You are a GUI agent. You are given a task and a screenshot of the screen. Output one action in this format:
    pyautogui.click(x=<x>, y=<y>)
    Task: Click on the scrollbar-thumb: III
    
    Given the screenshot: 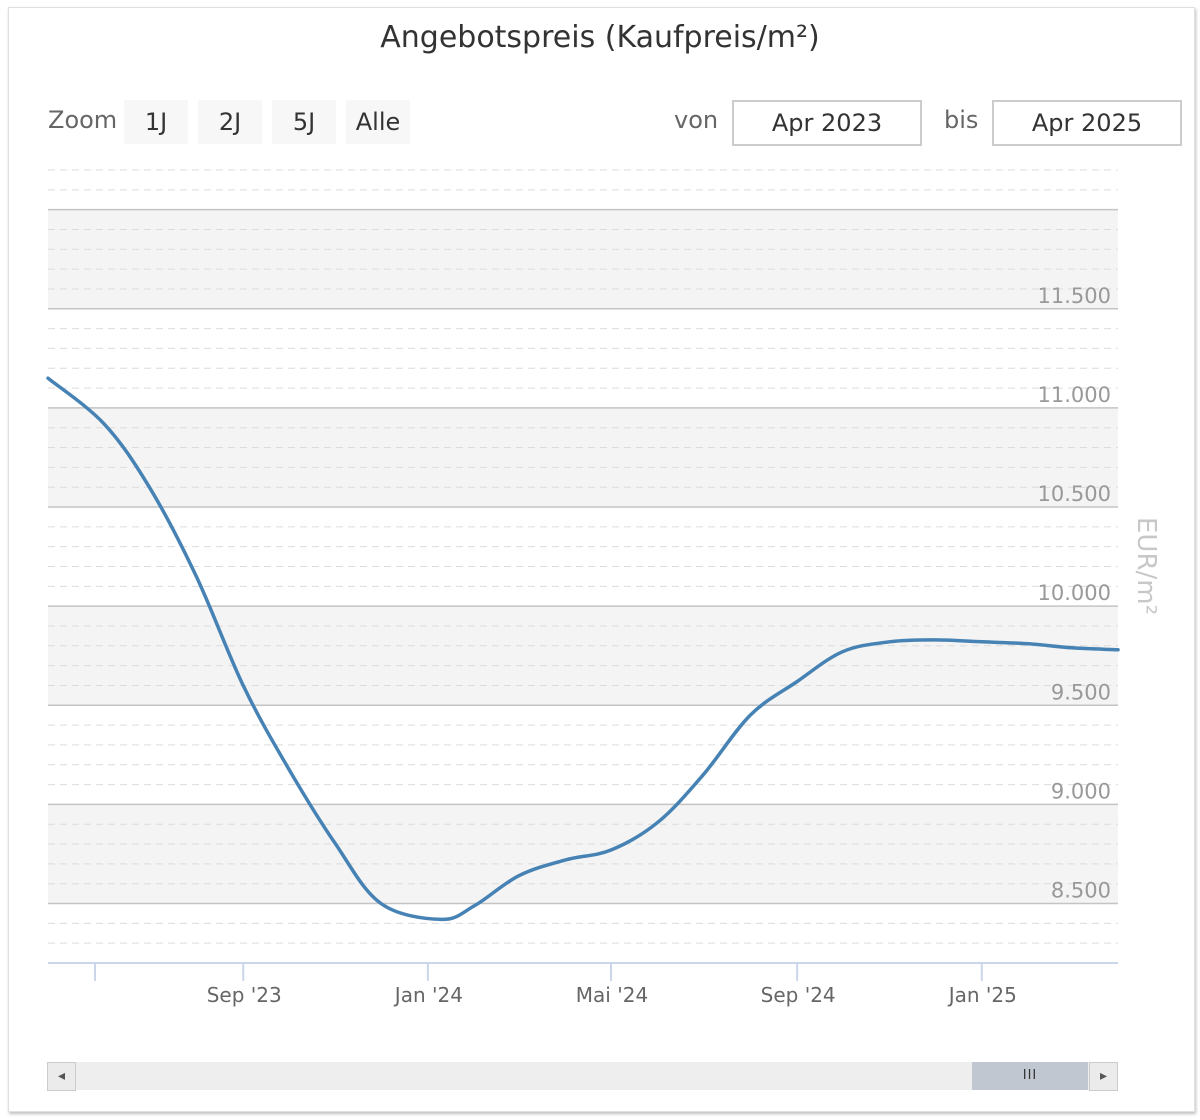 What is the action you would take?
    pyautogui.click(x=1030, y=1076)
    